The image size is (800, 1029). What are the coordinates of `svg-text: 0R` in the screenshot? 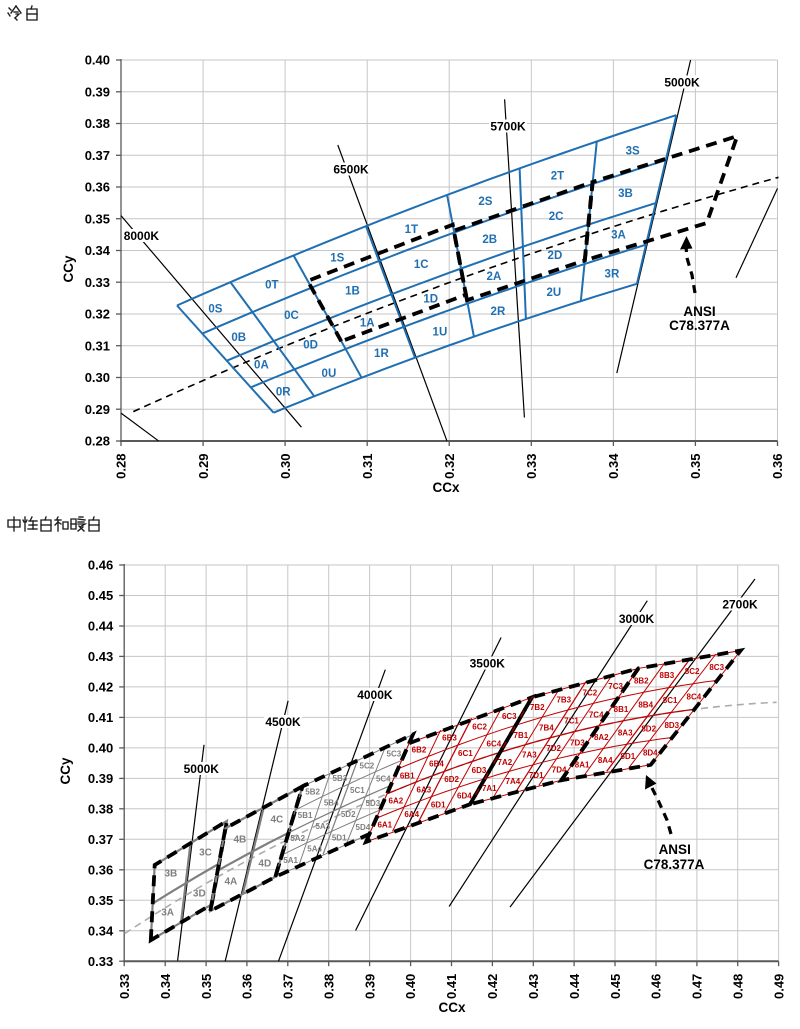 It's located at (283, 393).